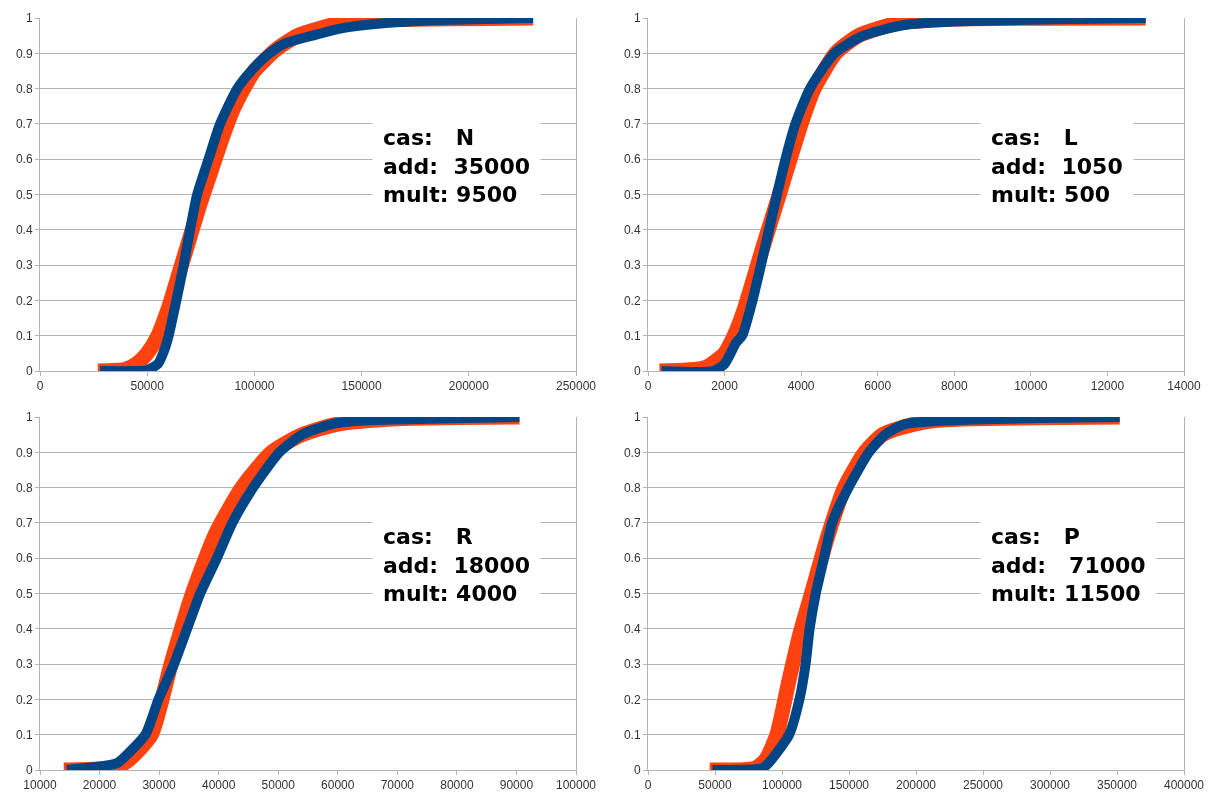  What do you see at coordinates (428, 536) in the screenshot?
I see `annotation: cas: R` at bounding box center [428, 536].